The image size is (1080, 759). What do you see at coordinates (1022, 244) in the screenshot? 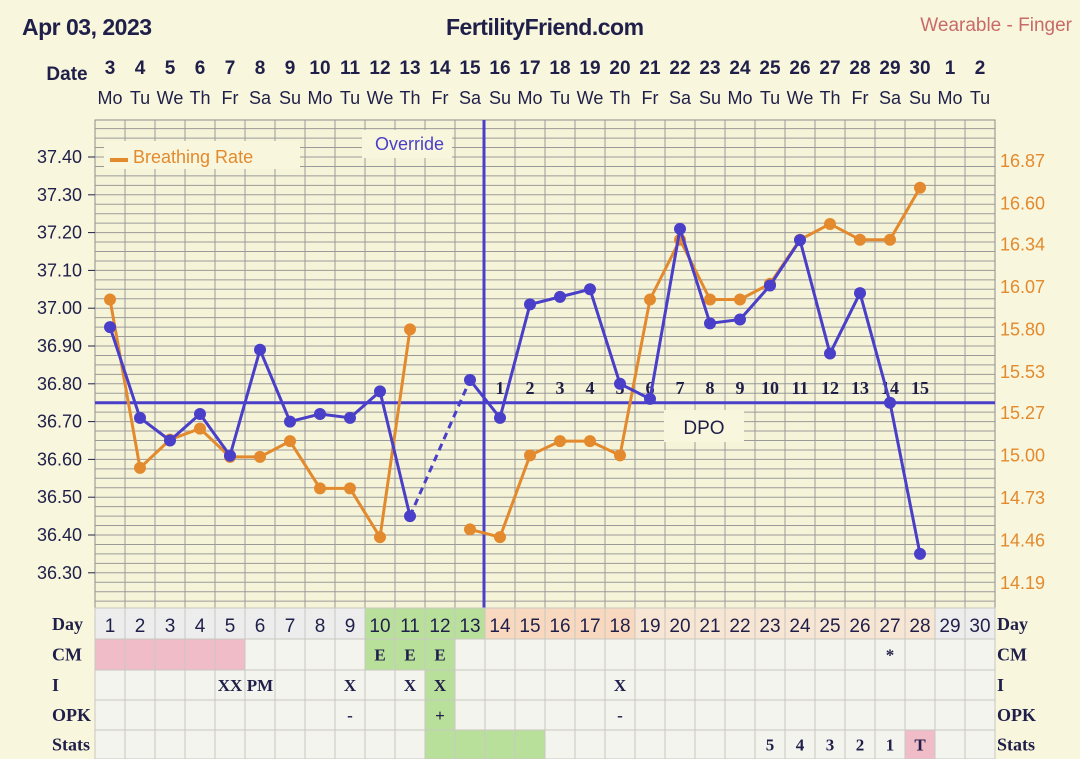
I see `y-tick-label-right: 16.34` at bounding box center [1022, 244].